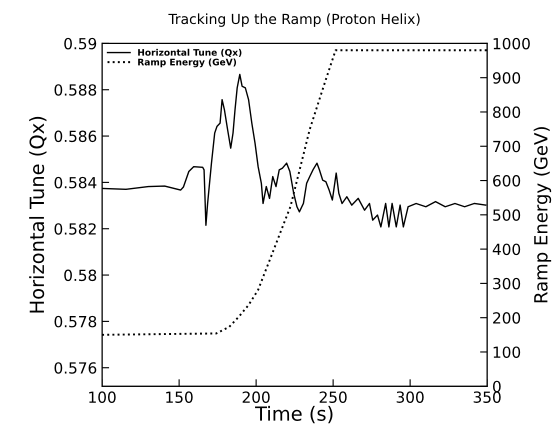  Describe the element at coordinates (543, 214) in the screenshot. I see `y2-axis-title: Ramp Energy (GeV)` at that location.